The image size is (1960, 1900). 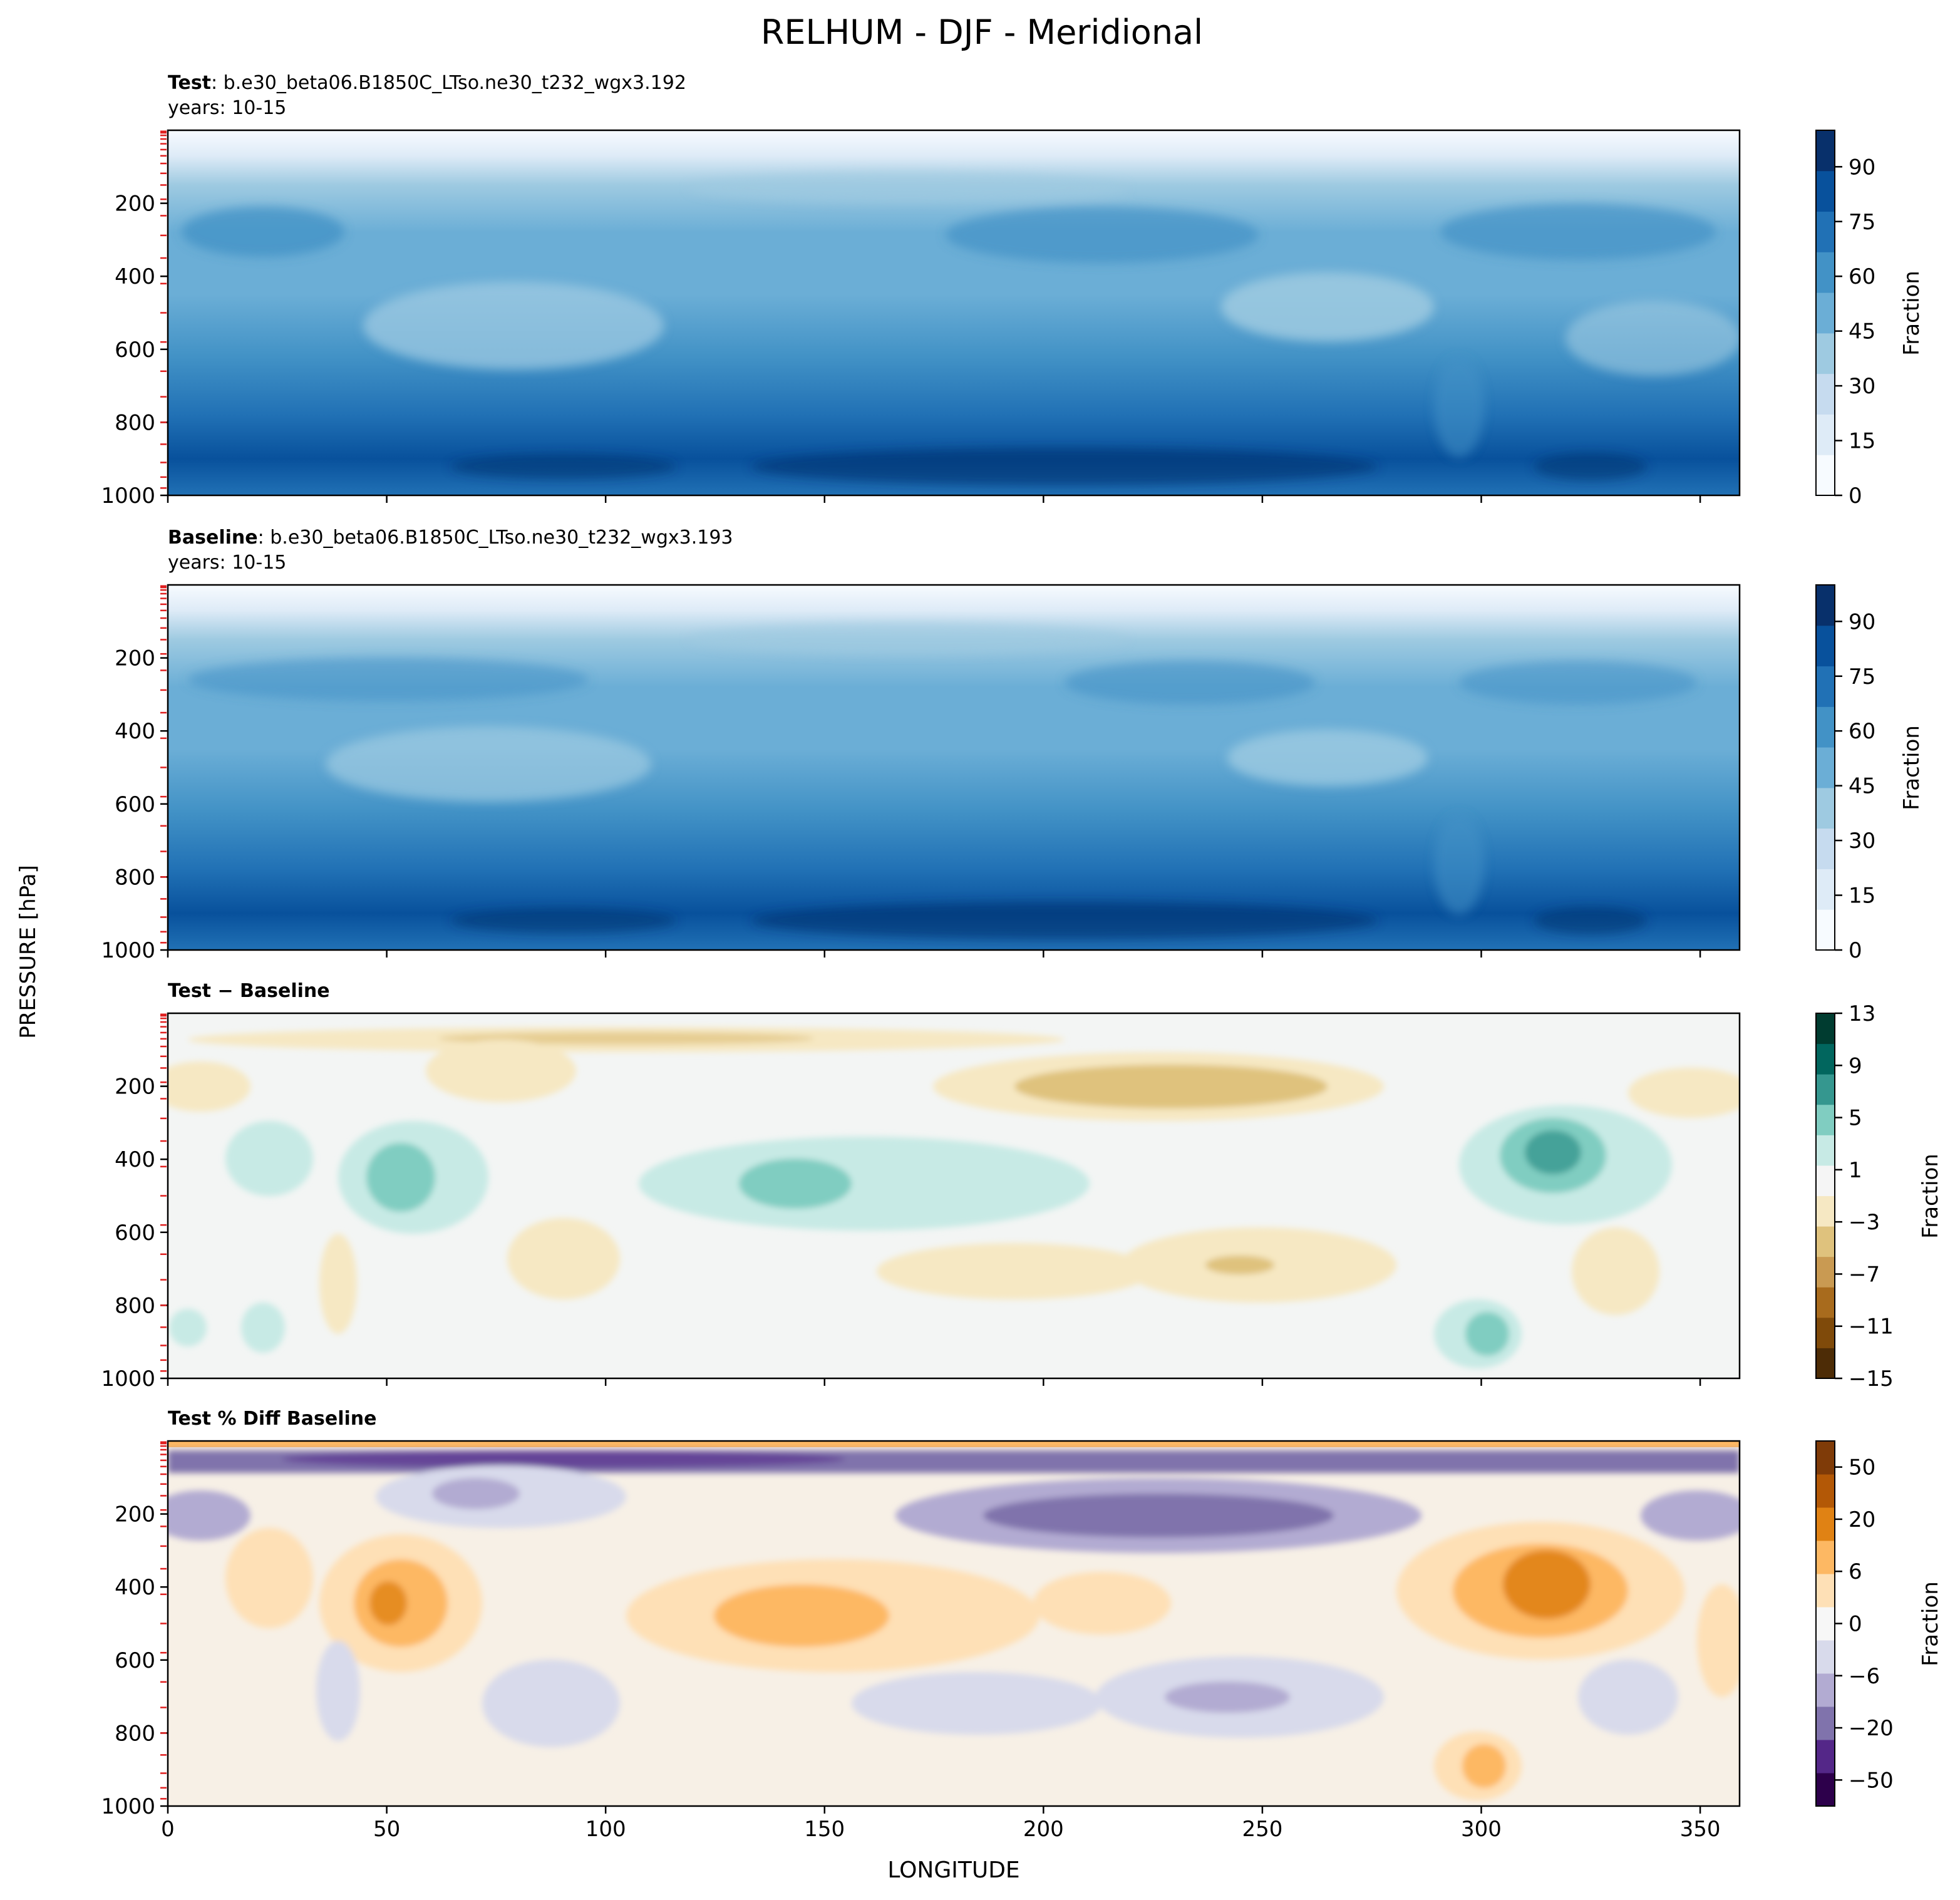 What do you see at coordinates (1872, 1780) in the screenshot?
I see `colorbar-tick-label: −50` at bounding box center [1872, 1780].